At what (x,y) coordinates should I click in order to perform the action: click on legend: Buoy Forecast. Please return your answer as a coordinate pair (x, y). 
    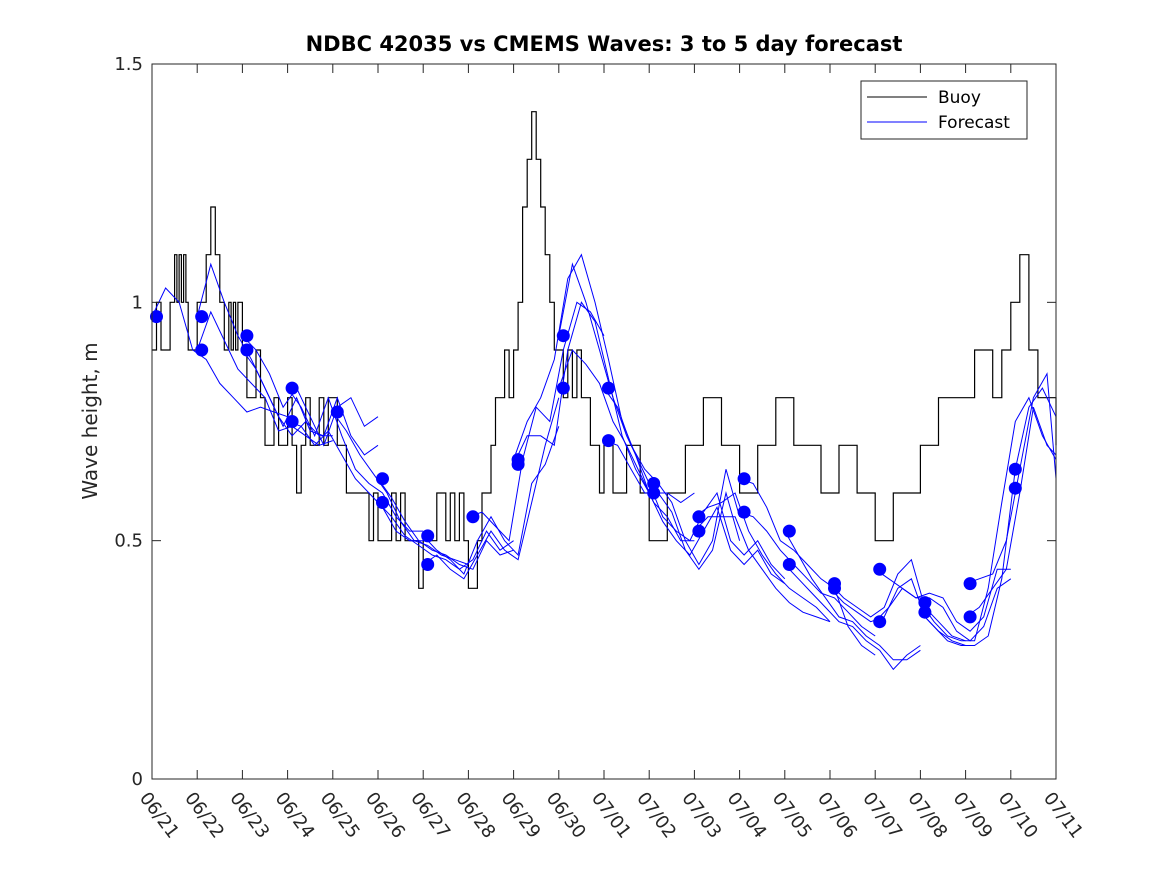
    Looking at the image, I should click on (944, 110).